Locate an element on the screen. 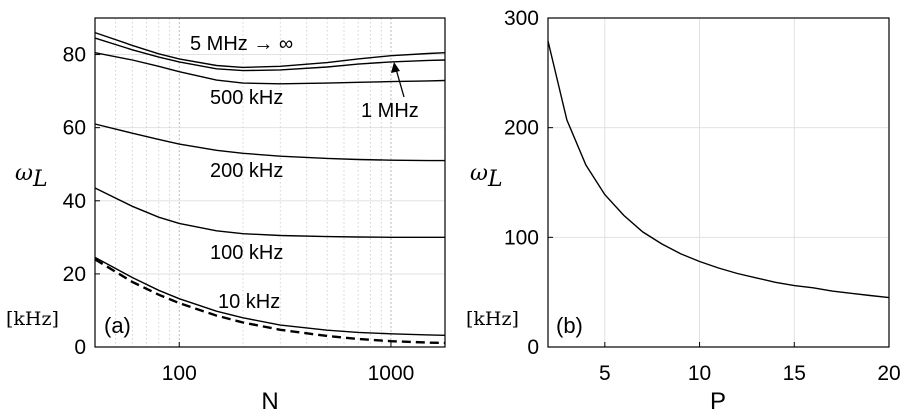  annotation-1mhz-arrowhead is located at coordinates (395, 67).